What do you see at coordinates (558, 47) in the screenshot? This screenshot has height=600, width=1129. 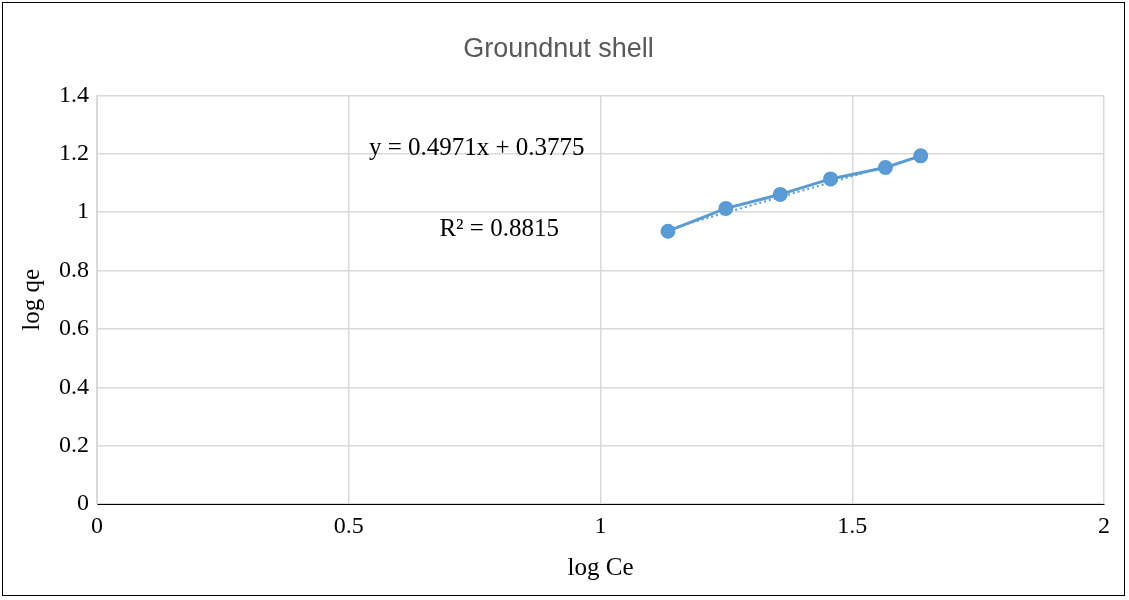 I see `chart-title: Groundnut shell` at bounding box center [558, 47].